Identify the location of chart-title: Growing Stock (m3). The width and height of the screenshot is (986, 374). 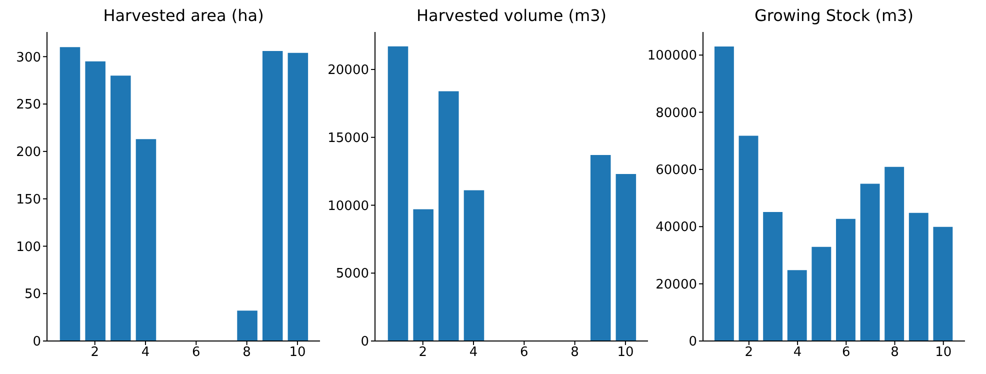
(834, 15).